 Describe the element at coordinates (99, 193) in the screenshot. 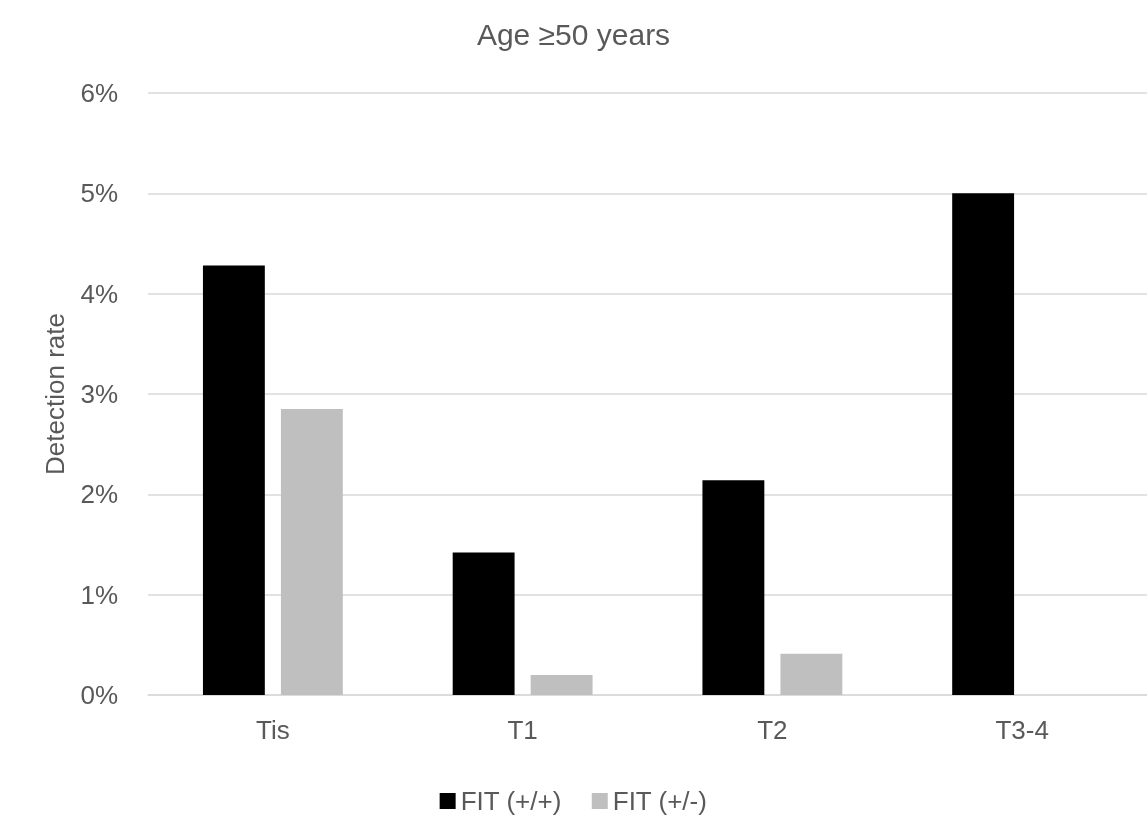

I see `y-tick-label: 5%` at that location.